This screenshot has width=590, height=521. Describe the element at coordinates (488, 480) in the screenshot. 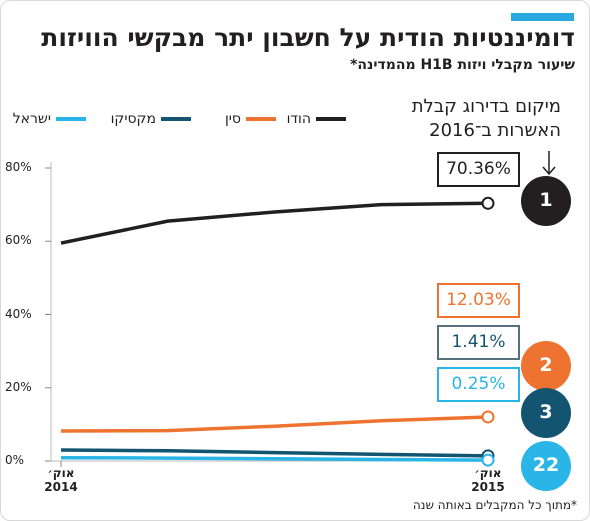

I see `x-tick-label: אוק׳ 2015` at that location.